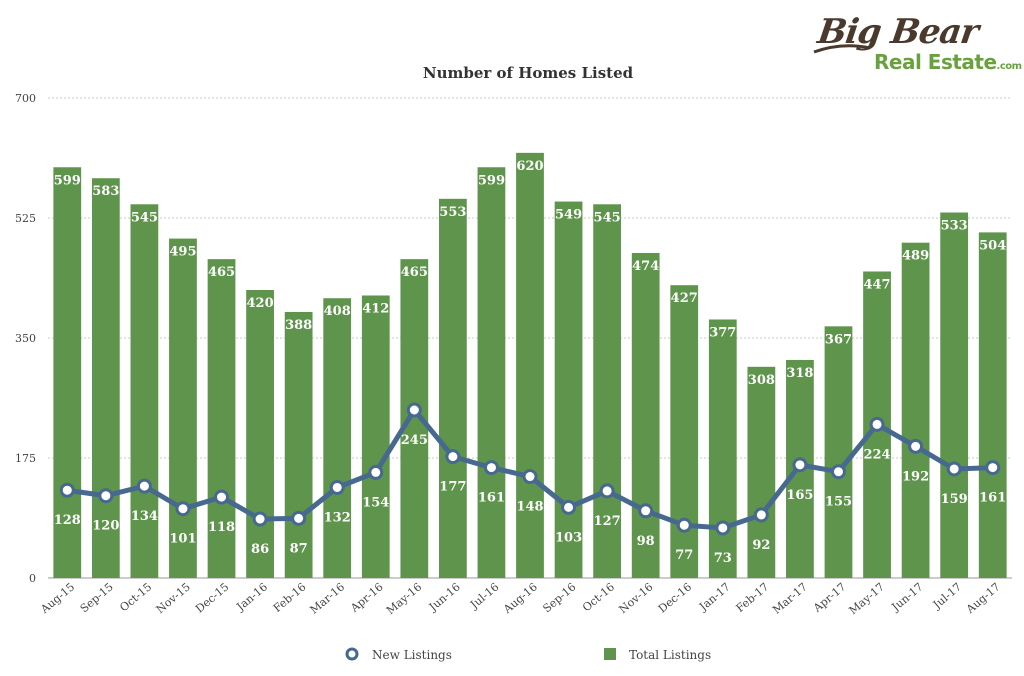  What do you see at coordinates (645, 266) in the screenshot?
I see `bar-value-label: 474` at bounding box center [645, 266].